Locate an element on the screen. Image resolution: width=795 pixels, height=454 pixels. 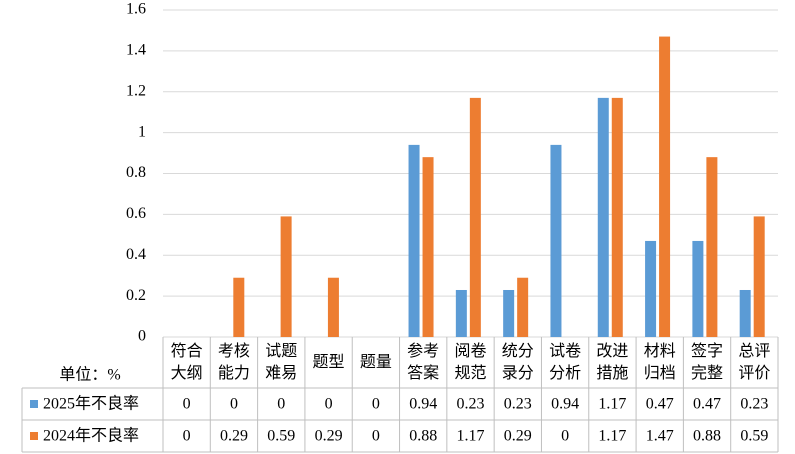
category-cell: 题量 is located at coordinates (375, 363).